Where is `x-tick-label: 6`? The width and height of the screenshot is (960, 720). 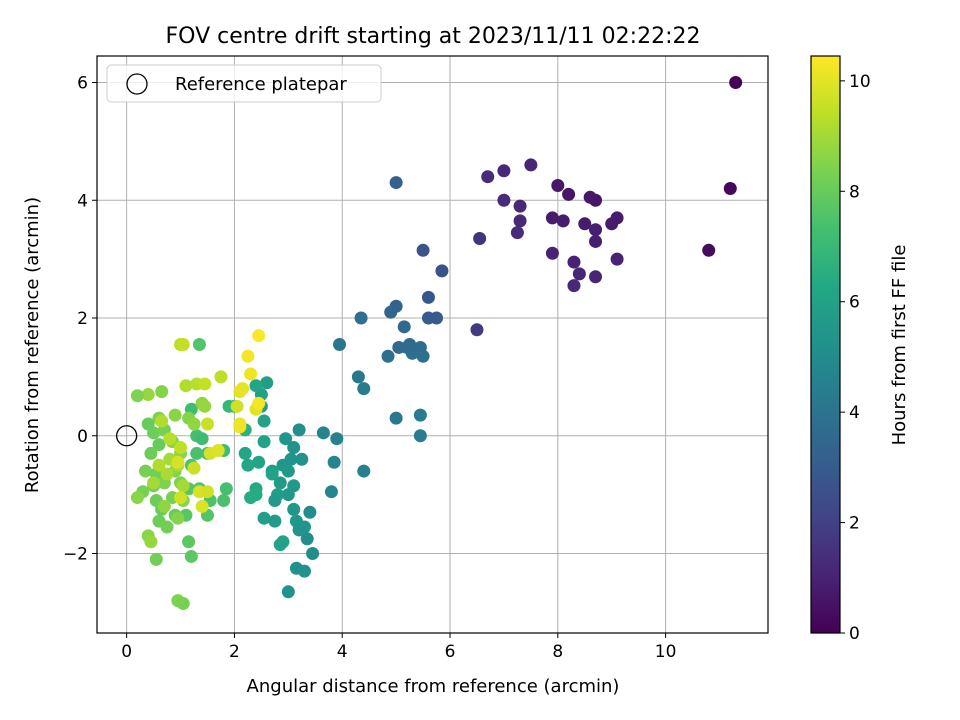 x-tick-label: 6 is located at coordinates (450, 652).